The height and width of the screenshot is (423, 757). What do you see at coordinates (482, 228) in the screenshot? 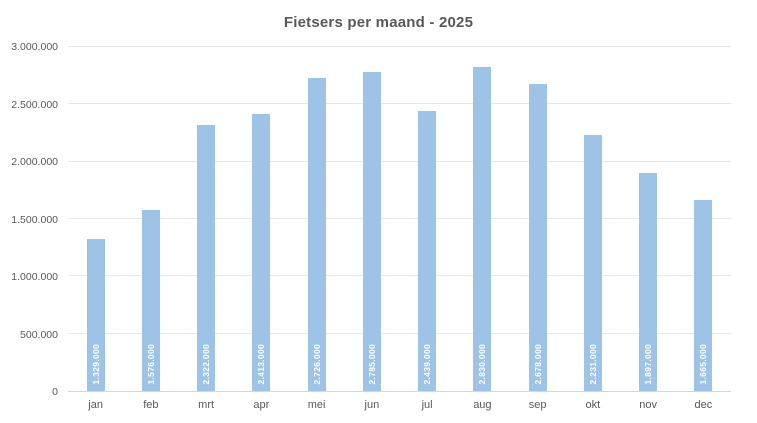
I see `bar: 2.830.000` at bounding box center [482, 228].